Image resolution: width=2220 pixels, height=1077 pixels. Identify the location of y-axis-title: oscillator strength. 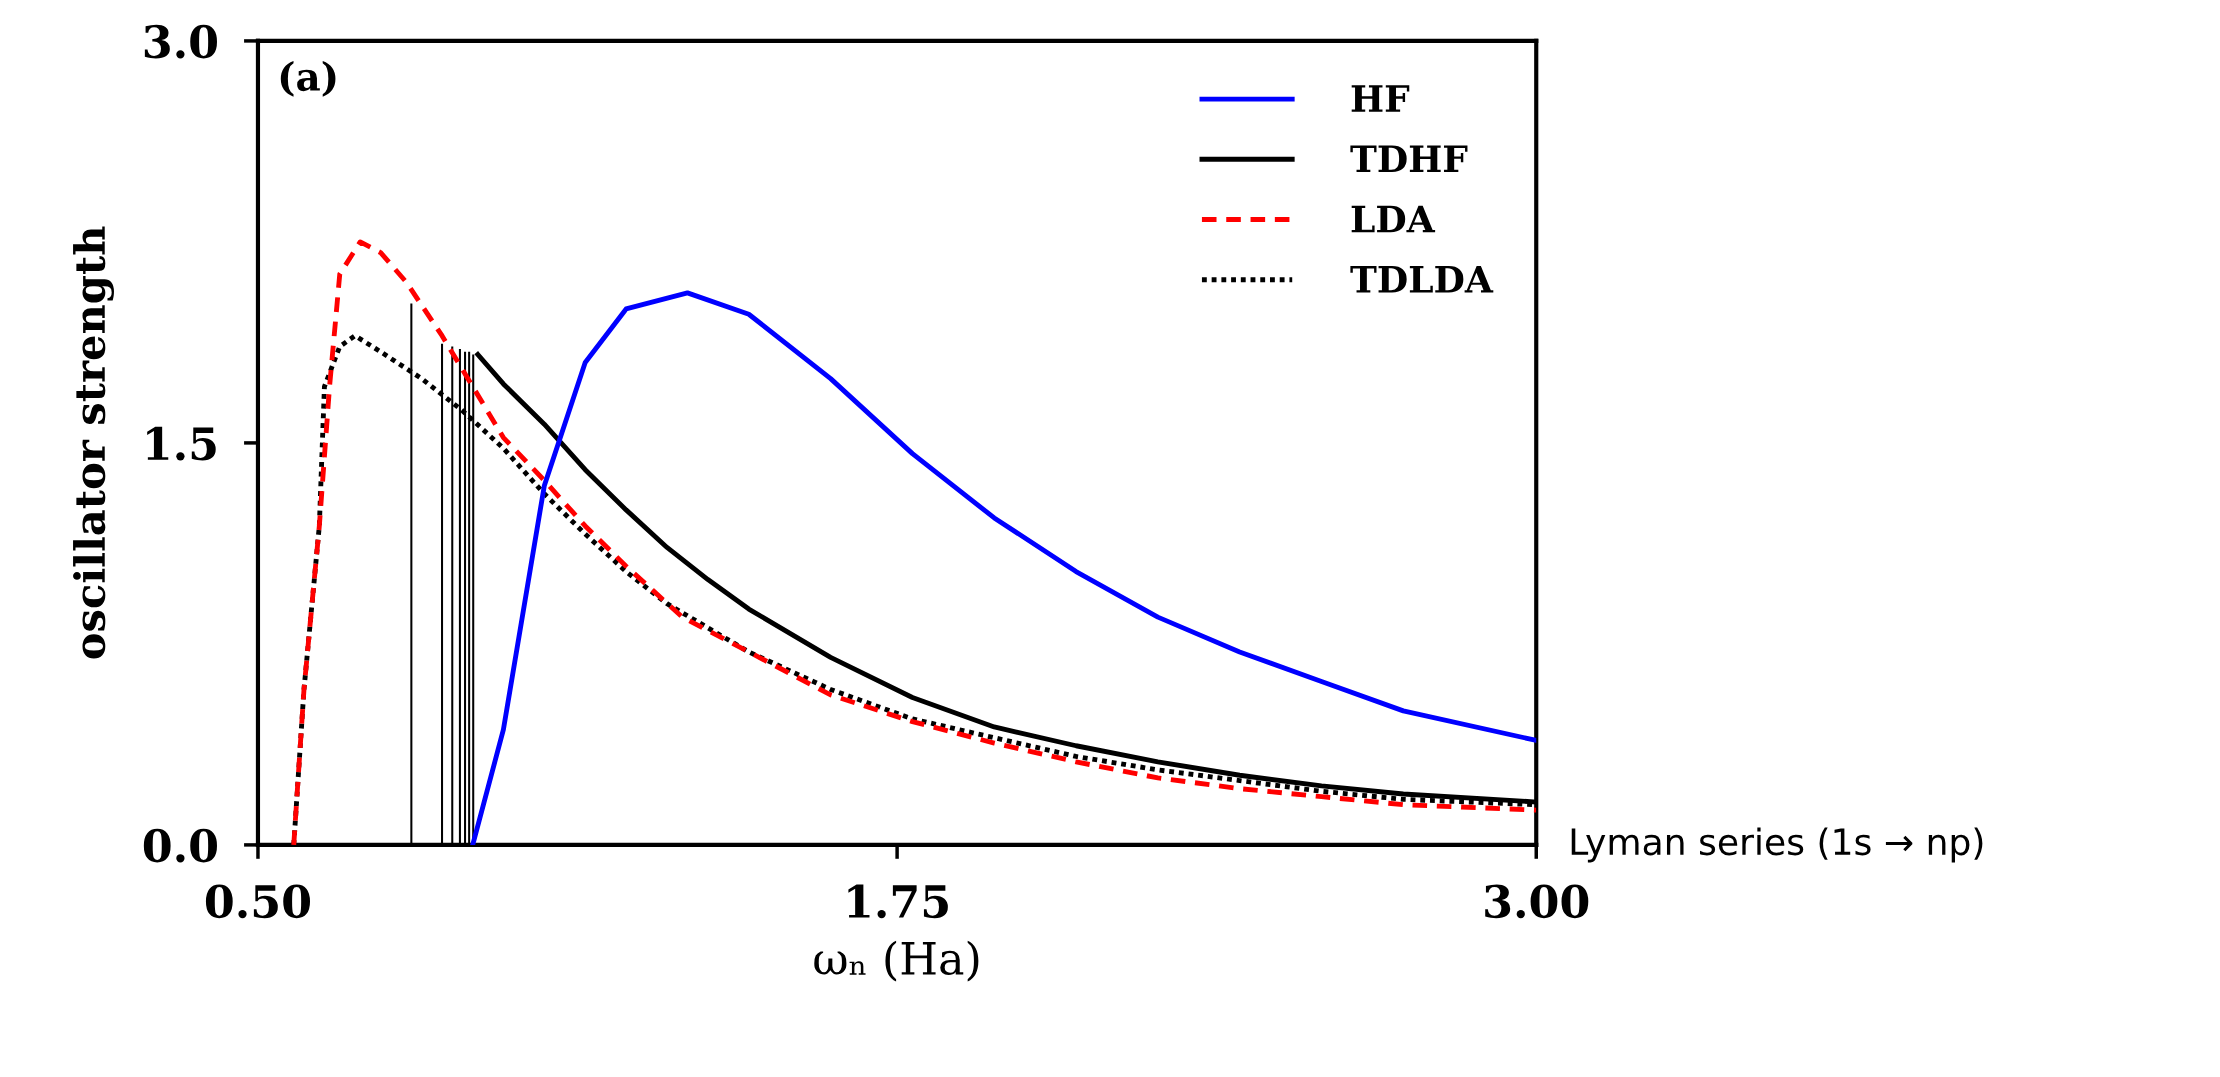
(93, 442).